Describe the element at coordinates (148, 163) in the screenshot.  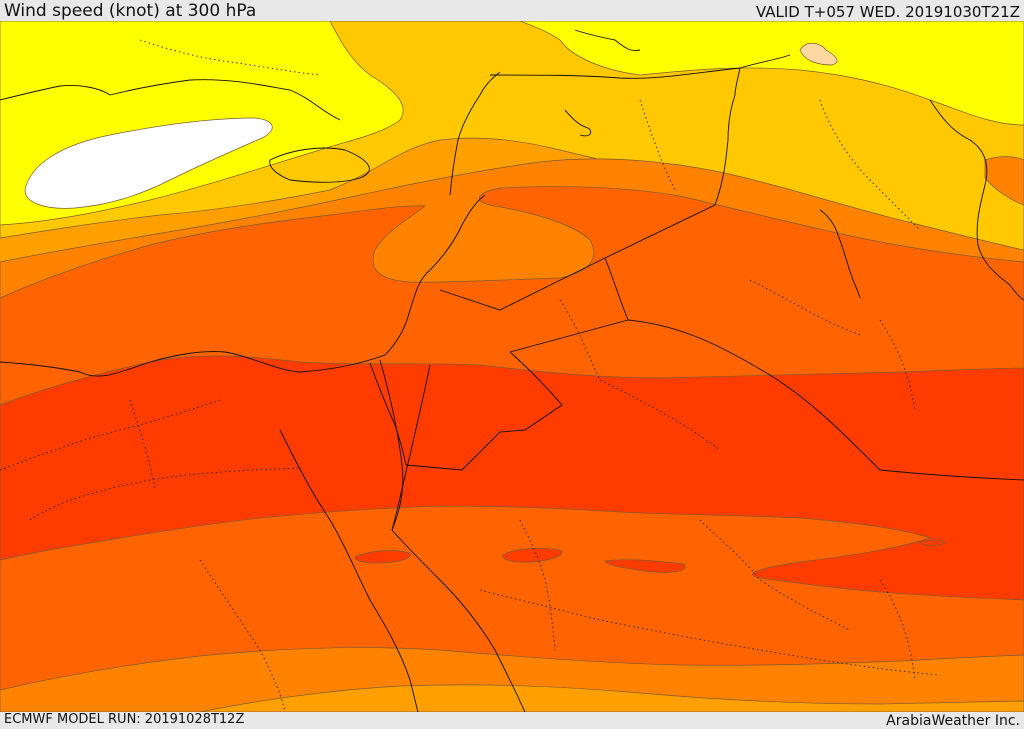
I see `calm-core-white` at that location.